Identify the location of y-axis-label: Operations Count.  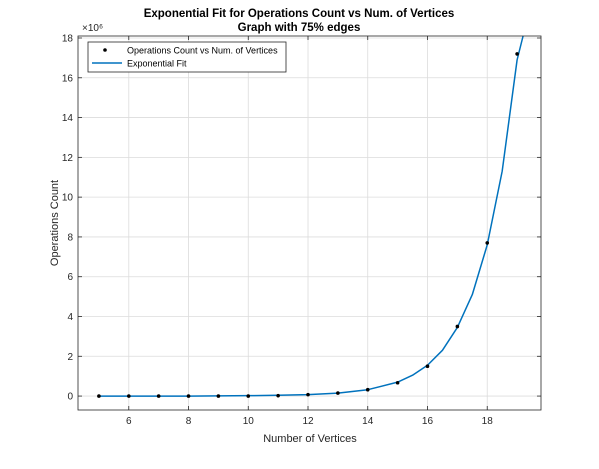
(55, 223).